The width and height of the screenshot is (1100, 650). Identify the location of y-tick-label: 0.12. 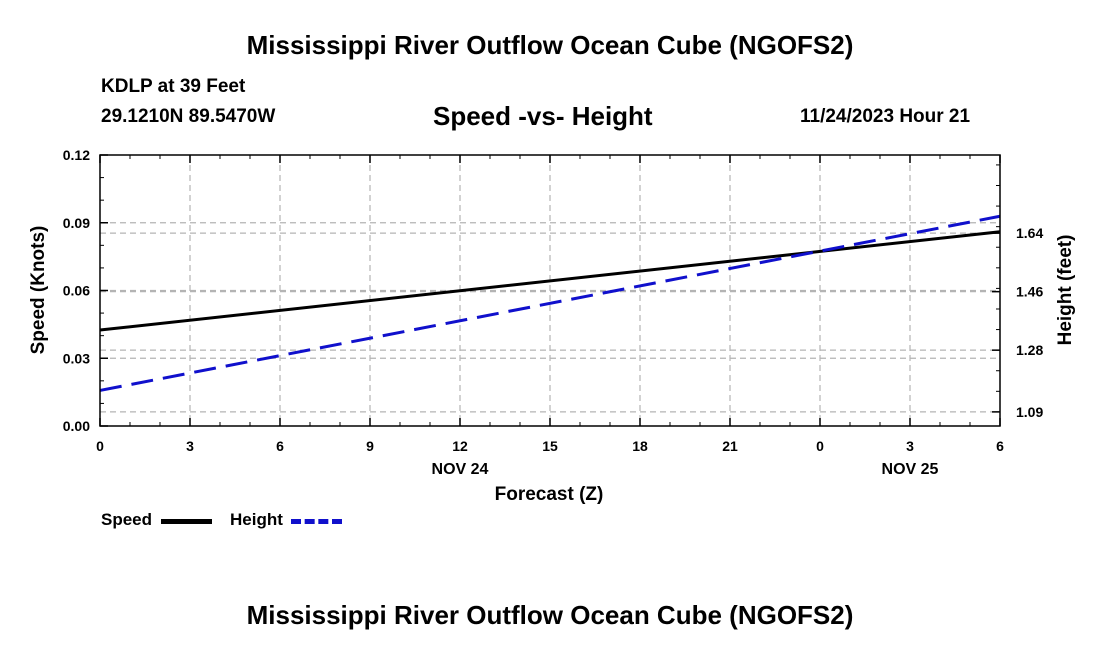
(76, 155).